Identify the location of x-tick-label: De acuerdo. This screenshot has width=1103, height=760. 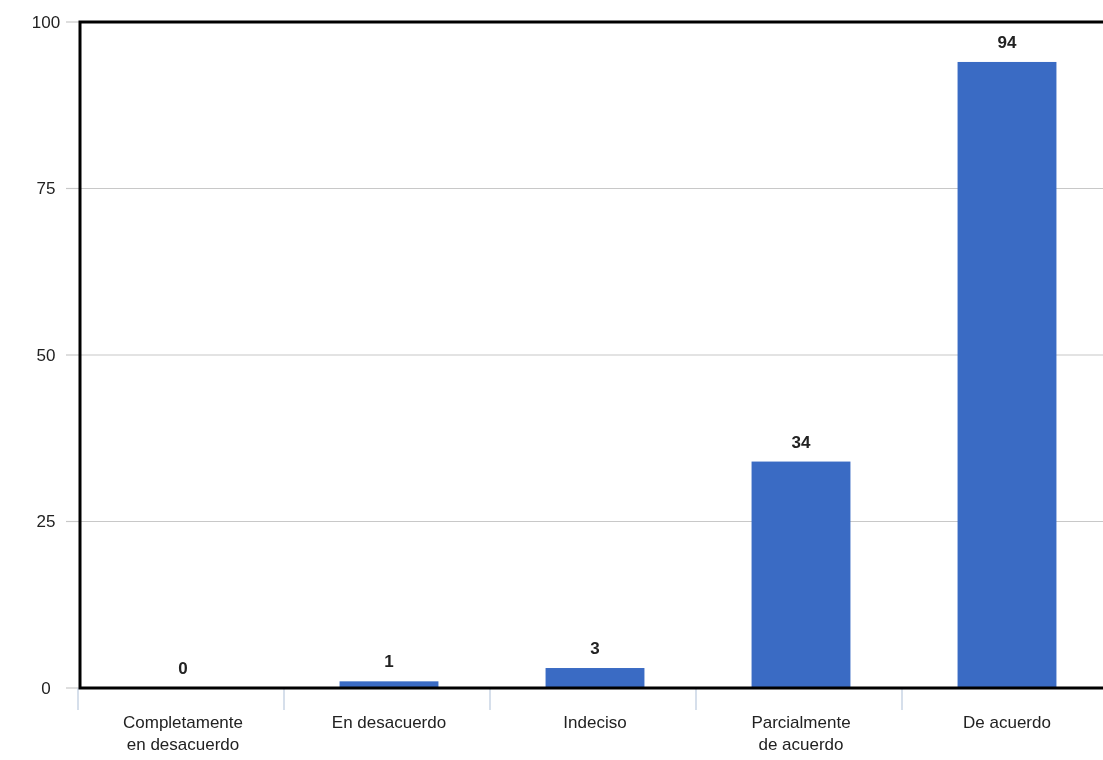
(1007, 722).